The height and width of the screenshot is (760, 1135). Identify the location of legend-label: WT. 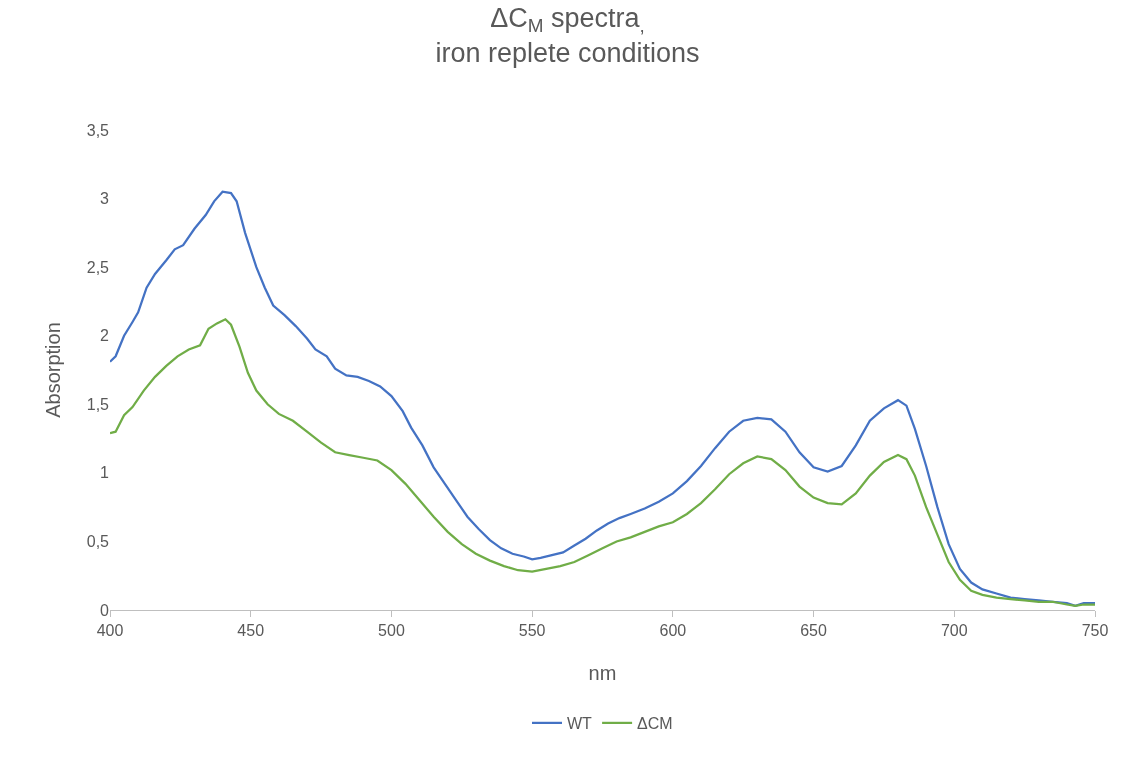
(580, 724).